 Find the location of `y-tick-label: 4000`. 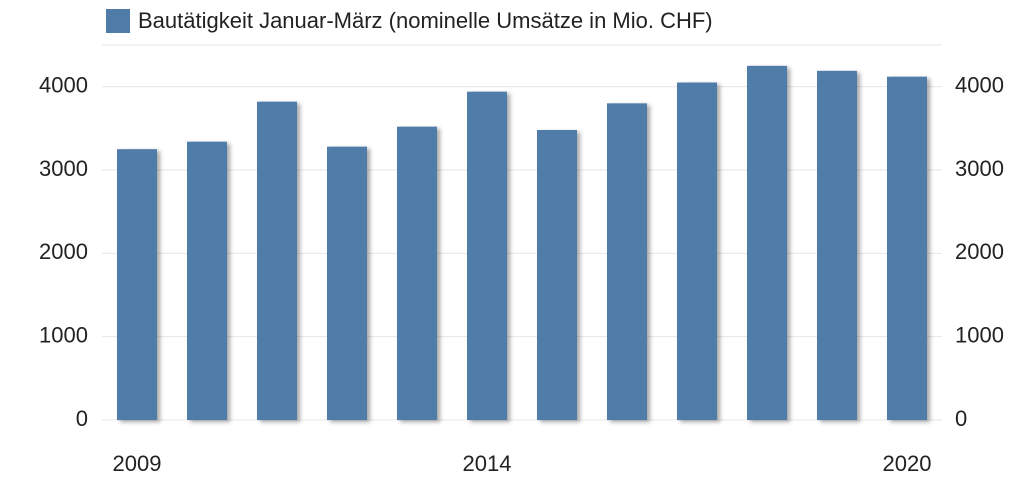

y-tick-label: 4000 is located at coordinates (63, 84).